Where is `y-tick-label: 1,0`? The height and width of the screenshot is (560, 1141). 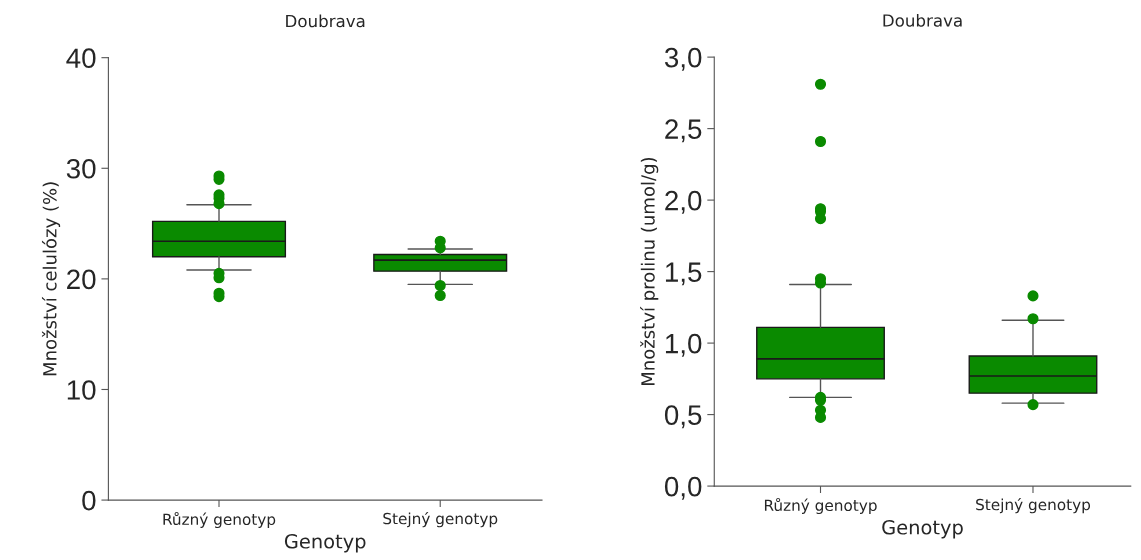 y-tick-label: 1,0 is located at coordinates (683, 345).